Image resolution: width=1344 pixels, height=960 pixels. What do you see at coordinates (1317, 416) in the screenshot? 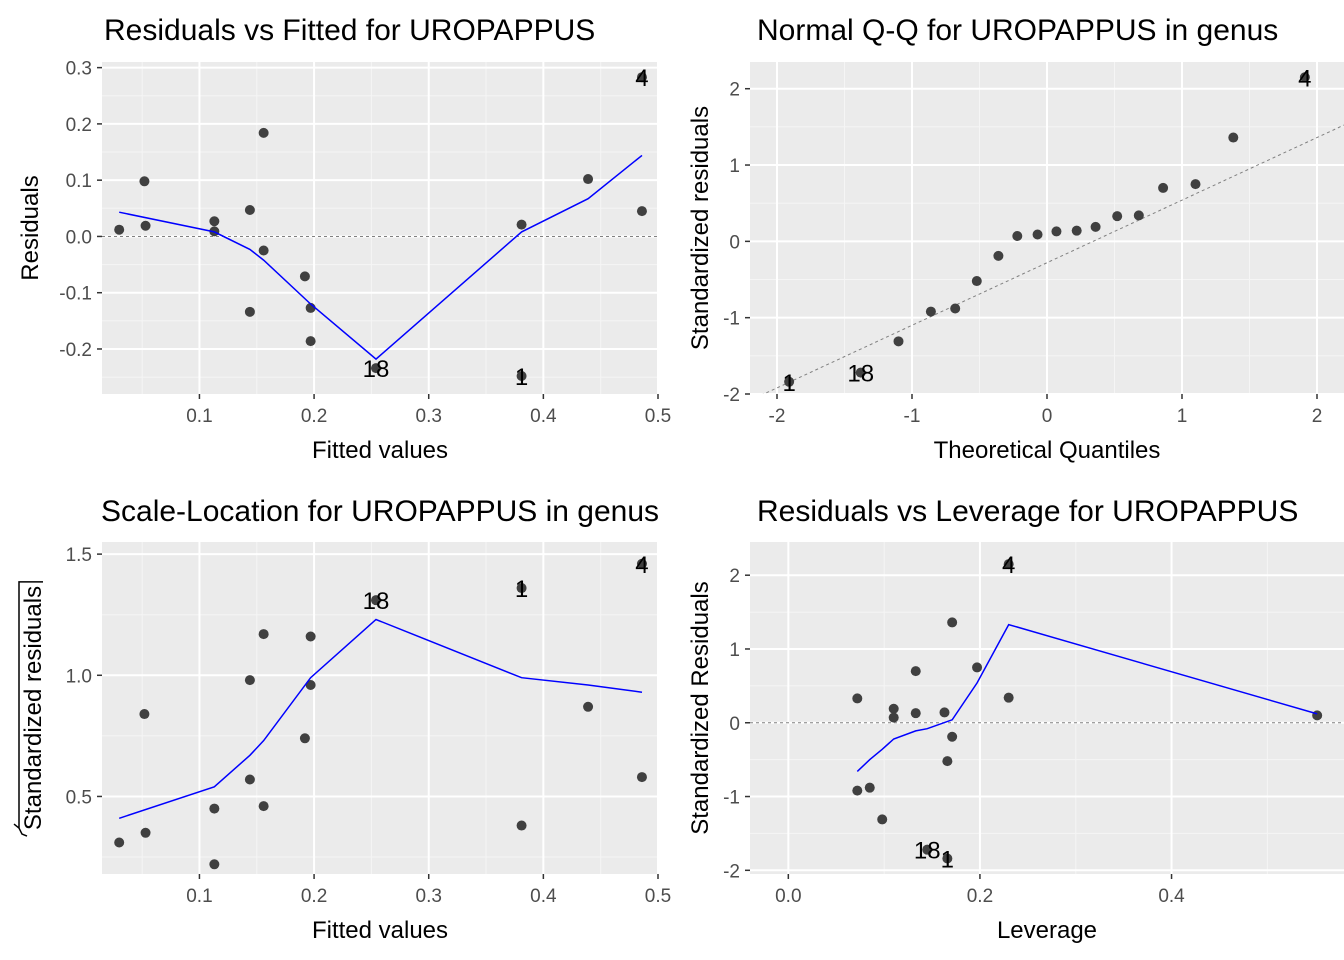
I see `x-tick-label: 2` at bounding box center [1317, 416].